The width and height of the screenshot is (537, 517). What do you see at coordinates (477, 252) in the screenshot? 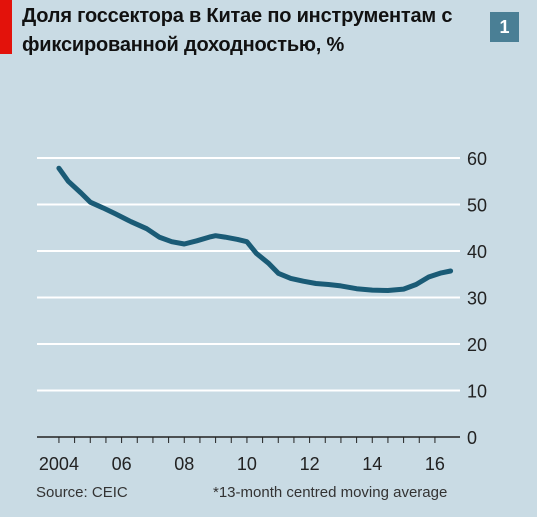
I see `y-tick-label: 40` at bounding box center [477, 252].